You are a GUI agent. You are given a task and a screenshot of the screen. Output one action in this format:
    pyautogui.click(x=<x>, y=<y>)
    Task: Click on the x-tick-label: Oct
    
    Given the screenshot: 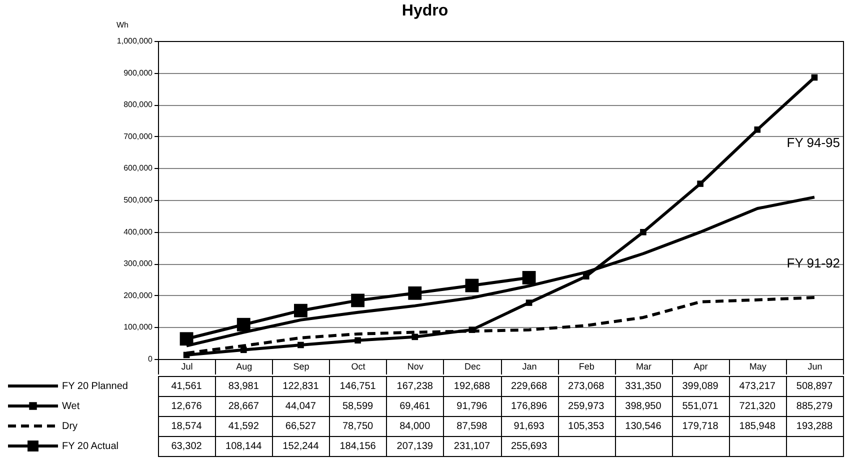 What is the action you would take?
    pyautogui.click(x=358, y=367)
    